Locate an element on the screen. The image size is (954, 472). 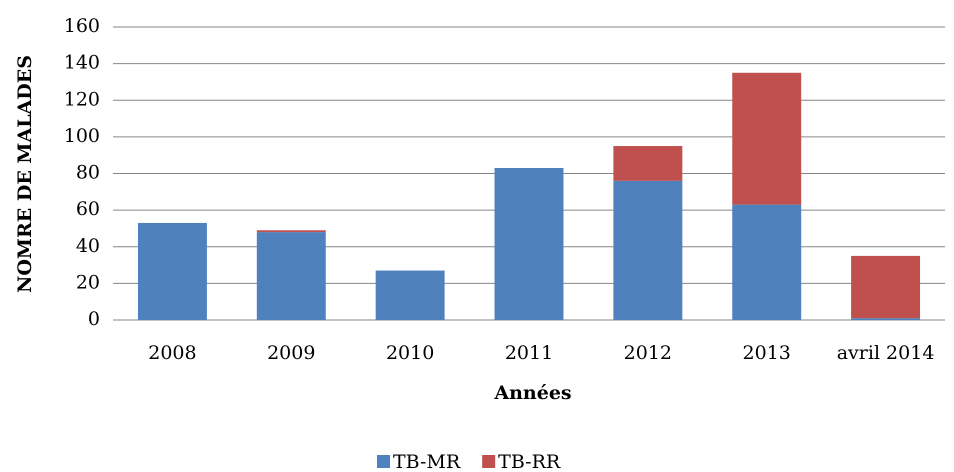
y-tick-label: 100 is located at coordinates (82, 136).